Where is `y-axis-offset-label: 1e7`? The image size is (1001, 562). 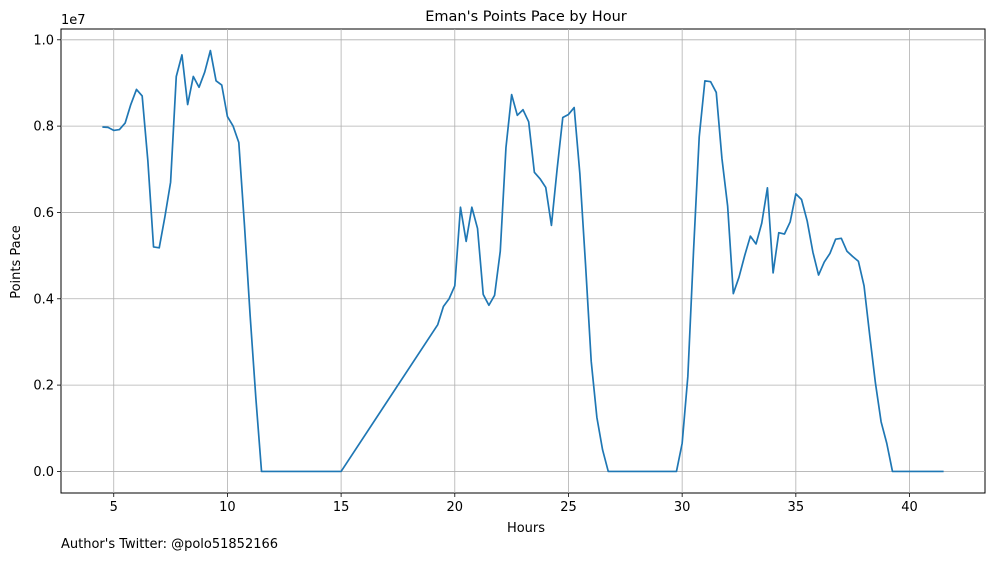
y-axis-offset-label: 1e7 is located at coordinates (73, 20).